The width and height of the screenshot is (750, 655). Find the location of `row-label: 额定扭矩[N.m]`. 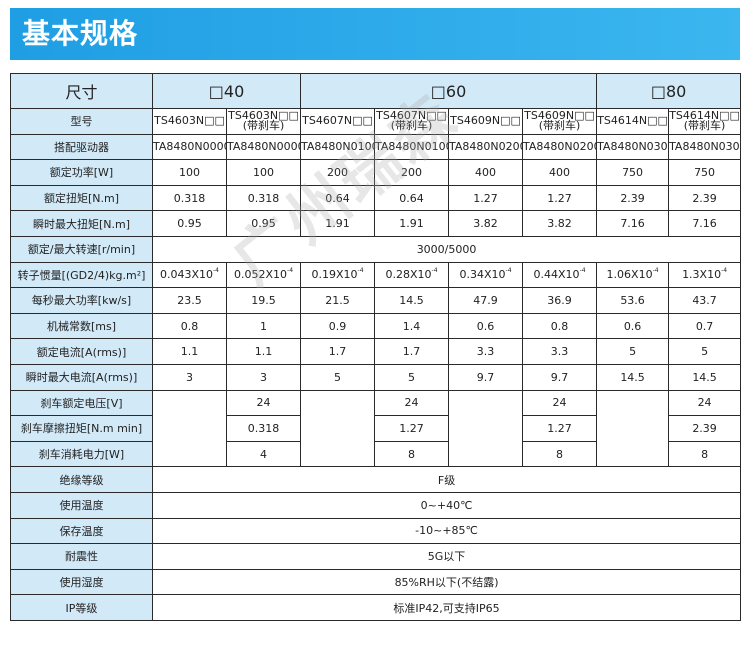

row-label: 额定扭矩[N.m] is located at coordinates (81, 198).